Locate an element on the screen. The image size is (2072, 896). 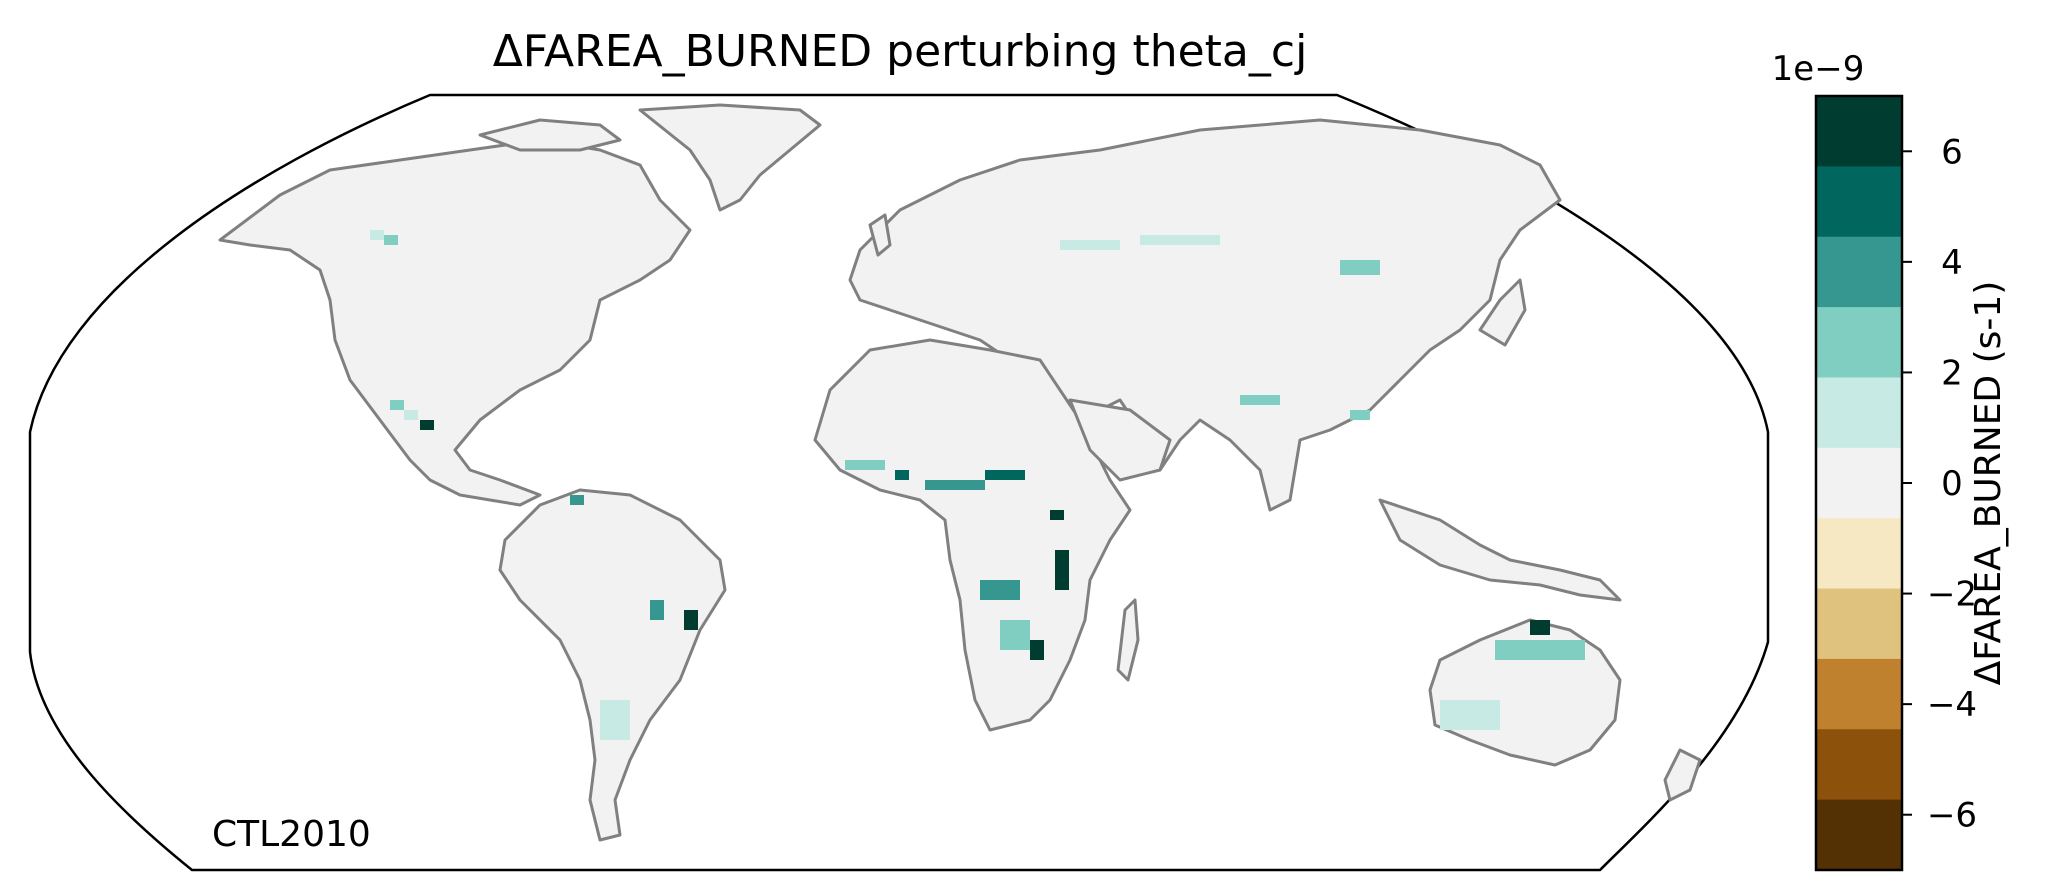
colorbar-ticks: 6 4 2 0 −2 −4 −6 is located at coordinates (1939, 484).